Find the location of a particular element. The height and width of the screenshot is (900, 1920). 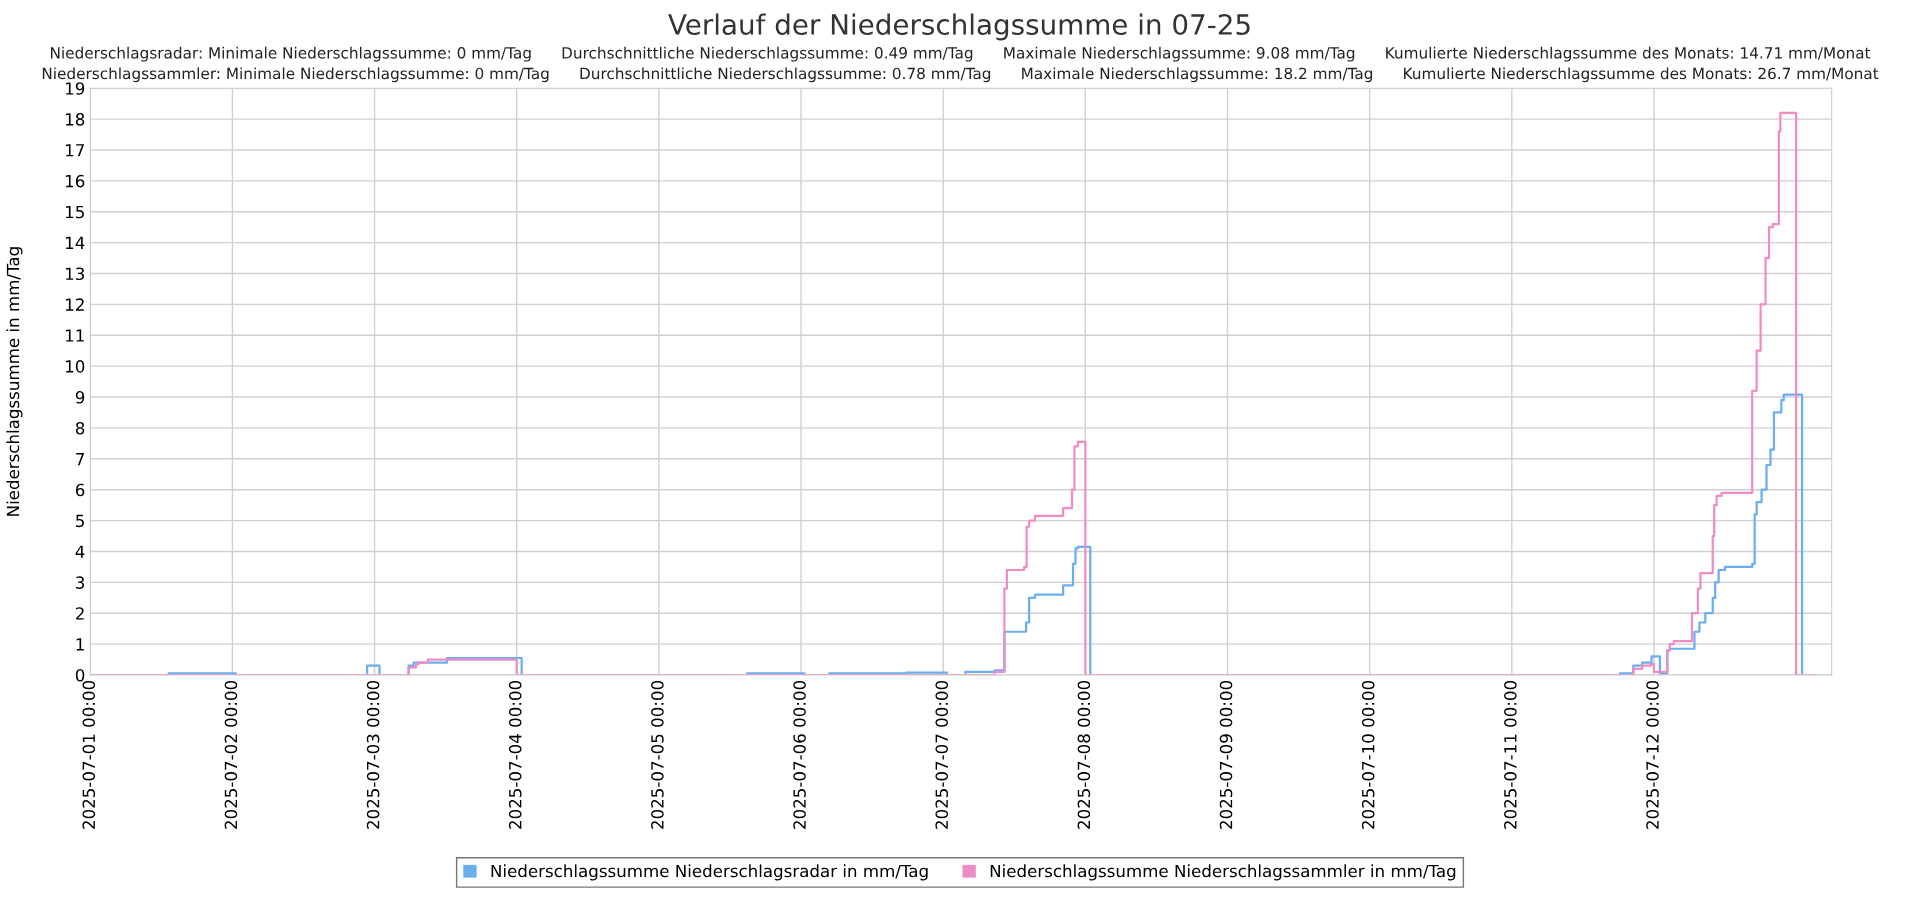

y-tick-label: 4 is located at coordinates (80, 551).